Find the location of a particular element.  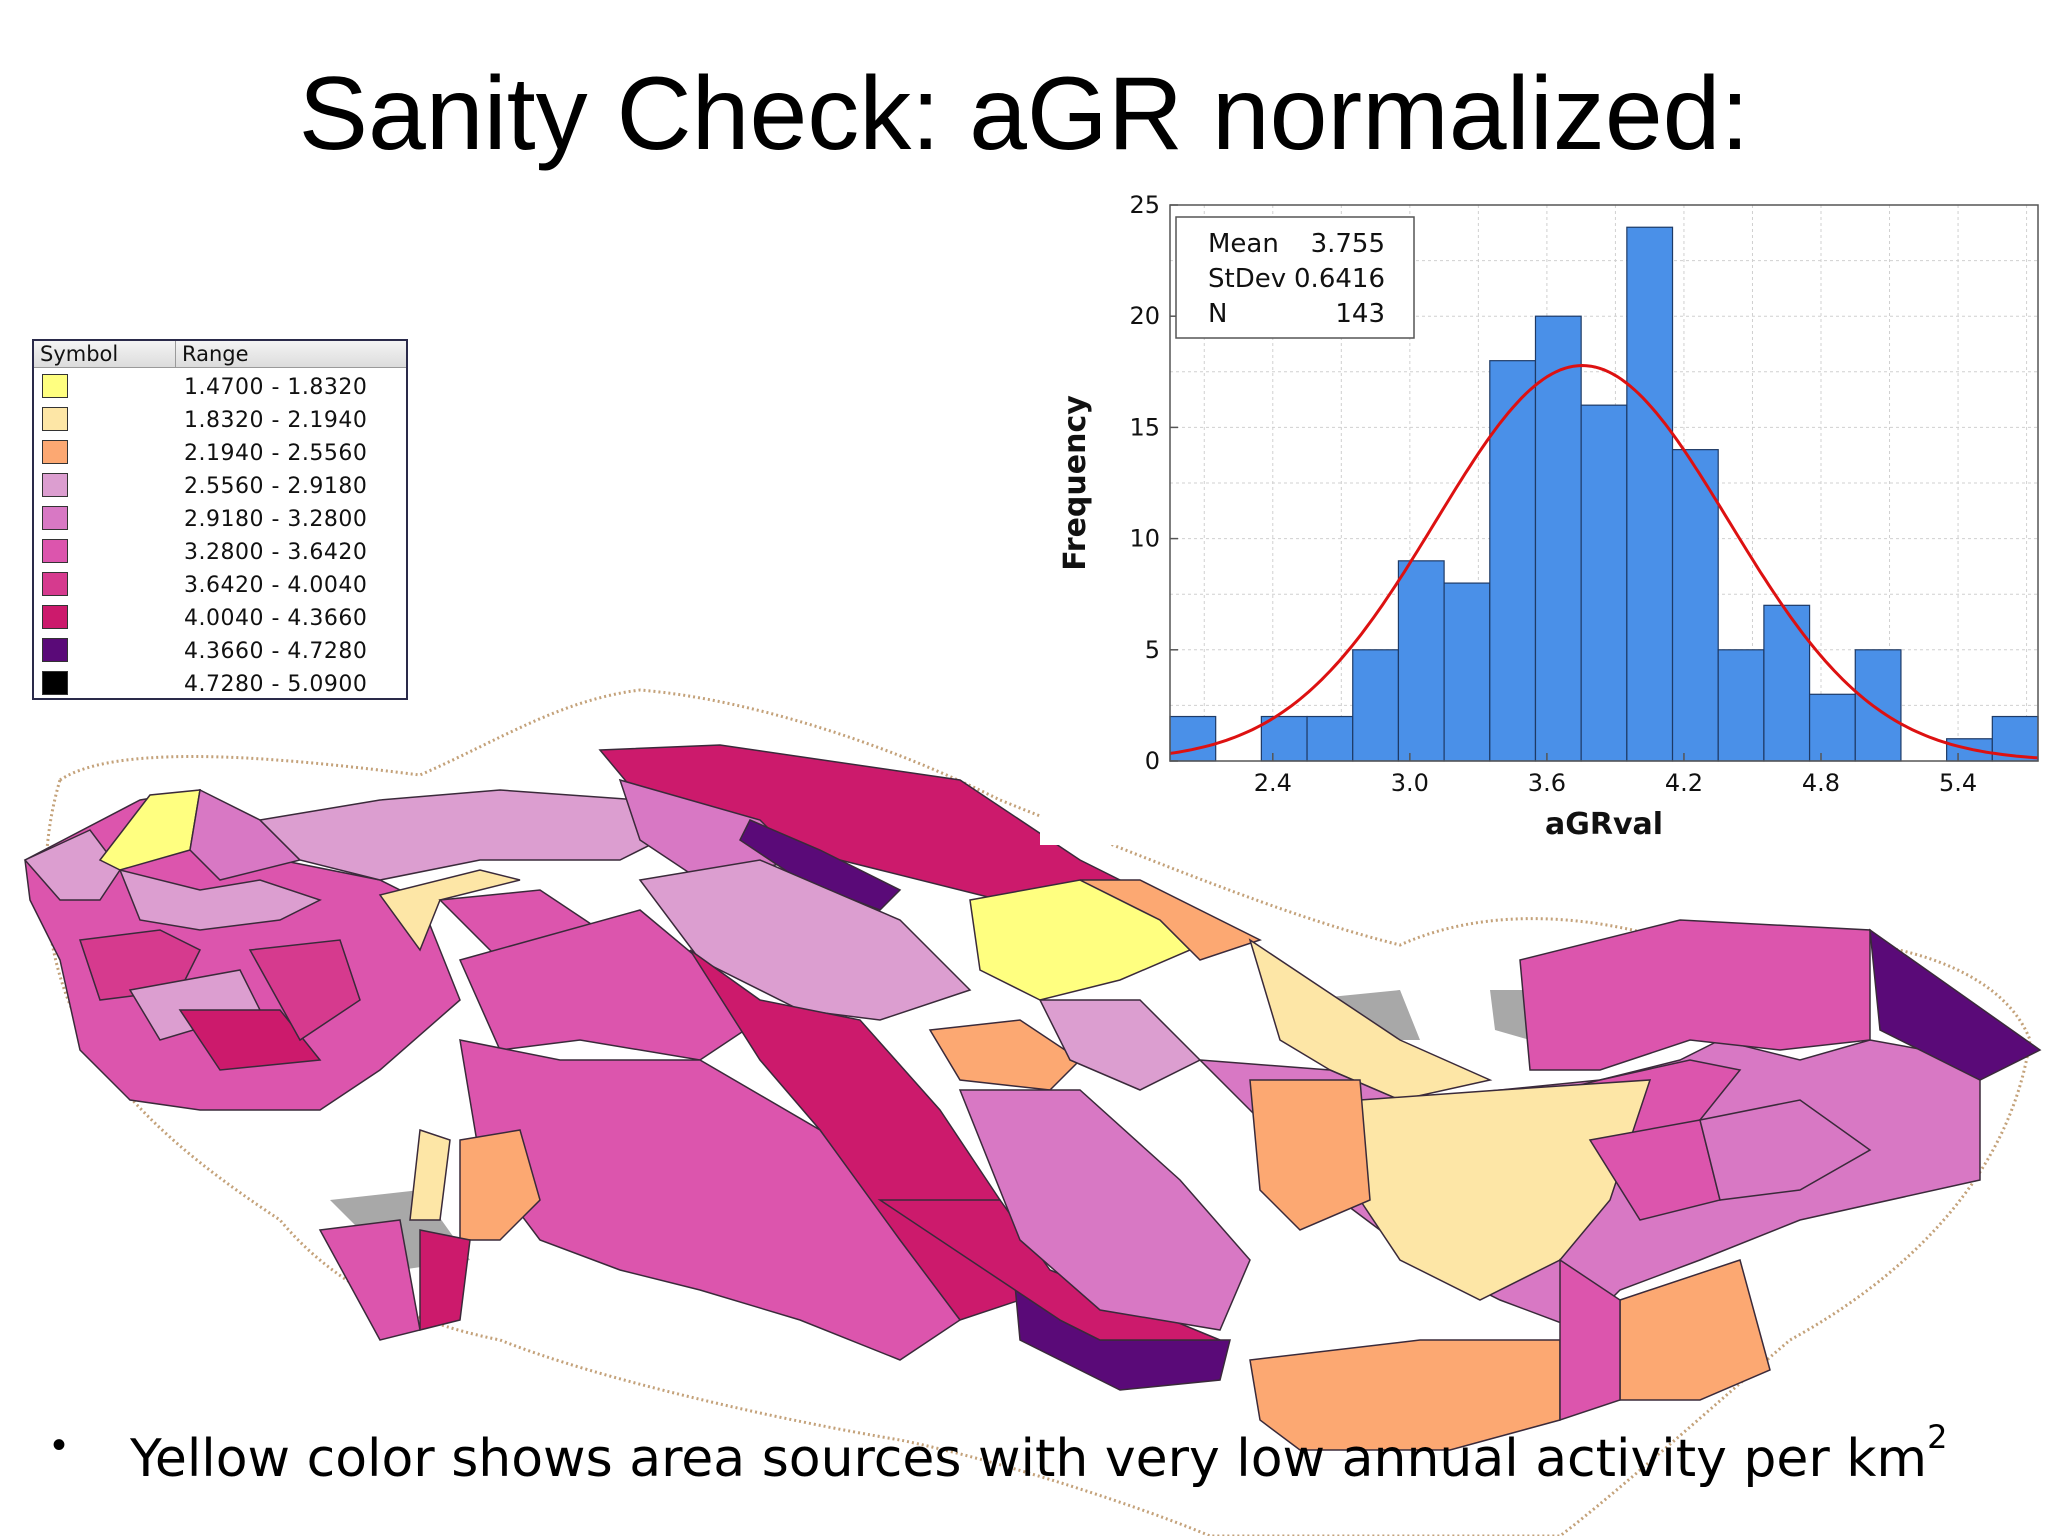

legend-range: 1.4700 - 1.8320 is located at coordinates (276, 387).